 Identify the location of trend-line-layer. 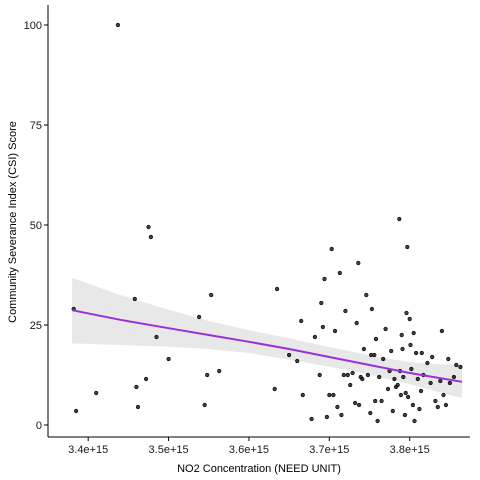
(267, 346).